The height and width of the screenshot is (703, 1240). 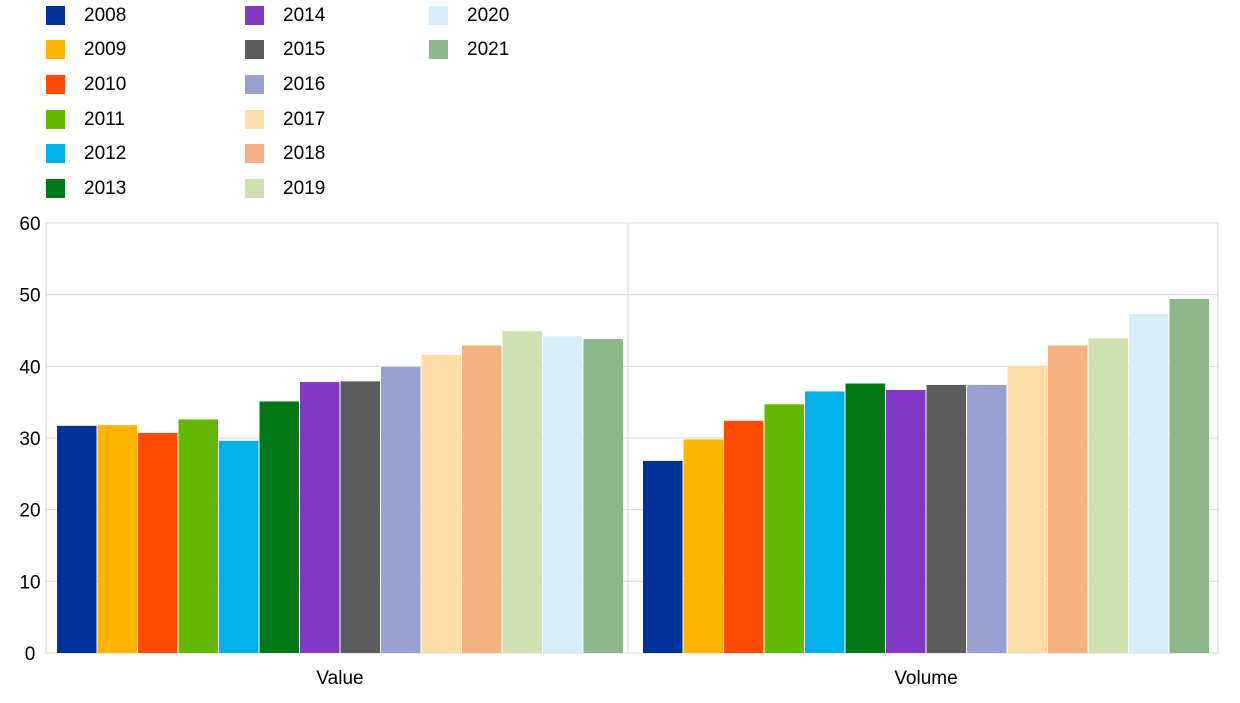 I want to click on legend-label: 2018, so click(x=304, y=153).